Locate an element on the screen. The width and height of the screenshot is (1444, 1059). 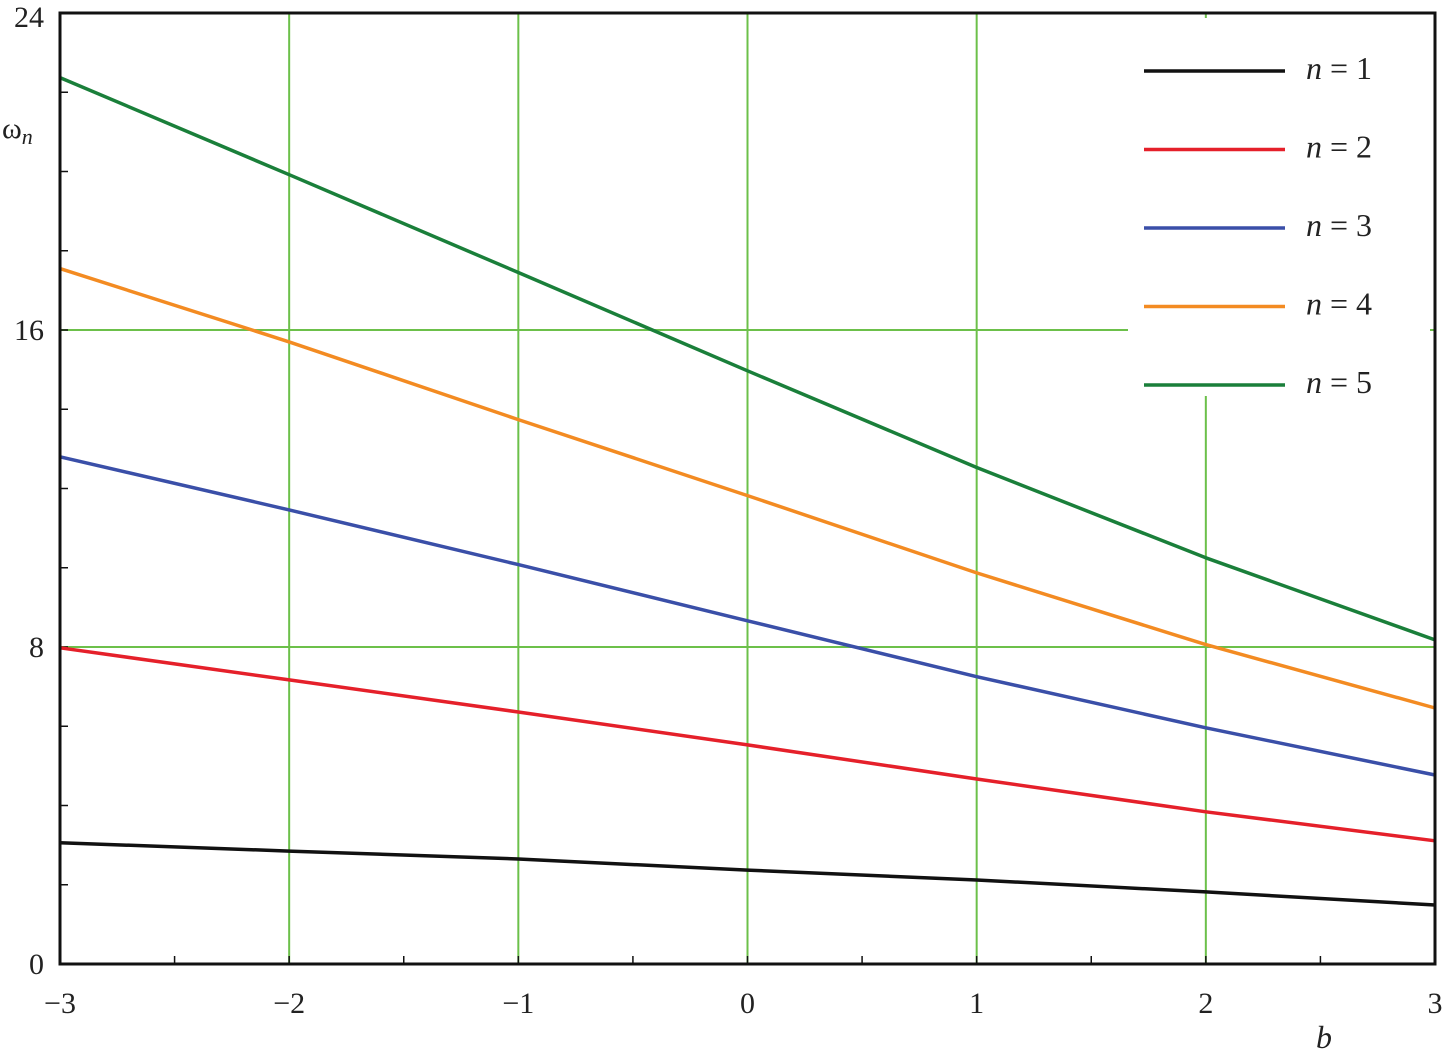
y-tick-label: 24 is located at coordinates (29, 17).